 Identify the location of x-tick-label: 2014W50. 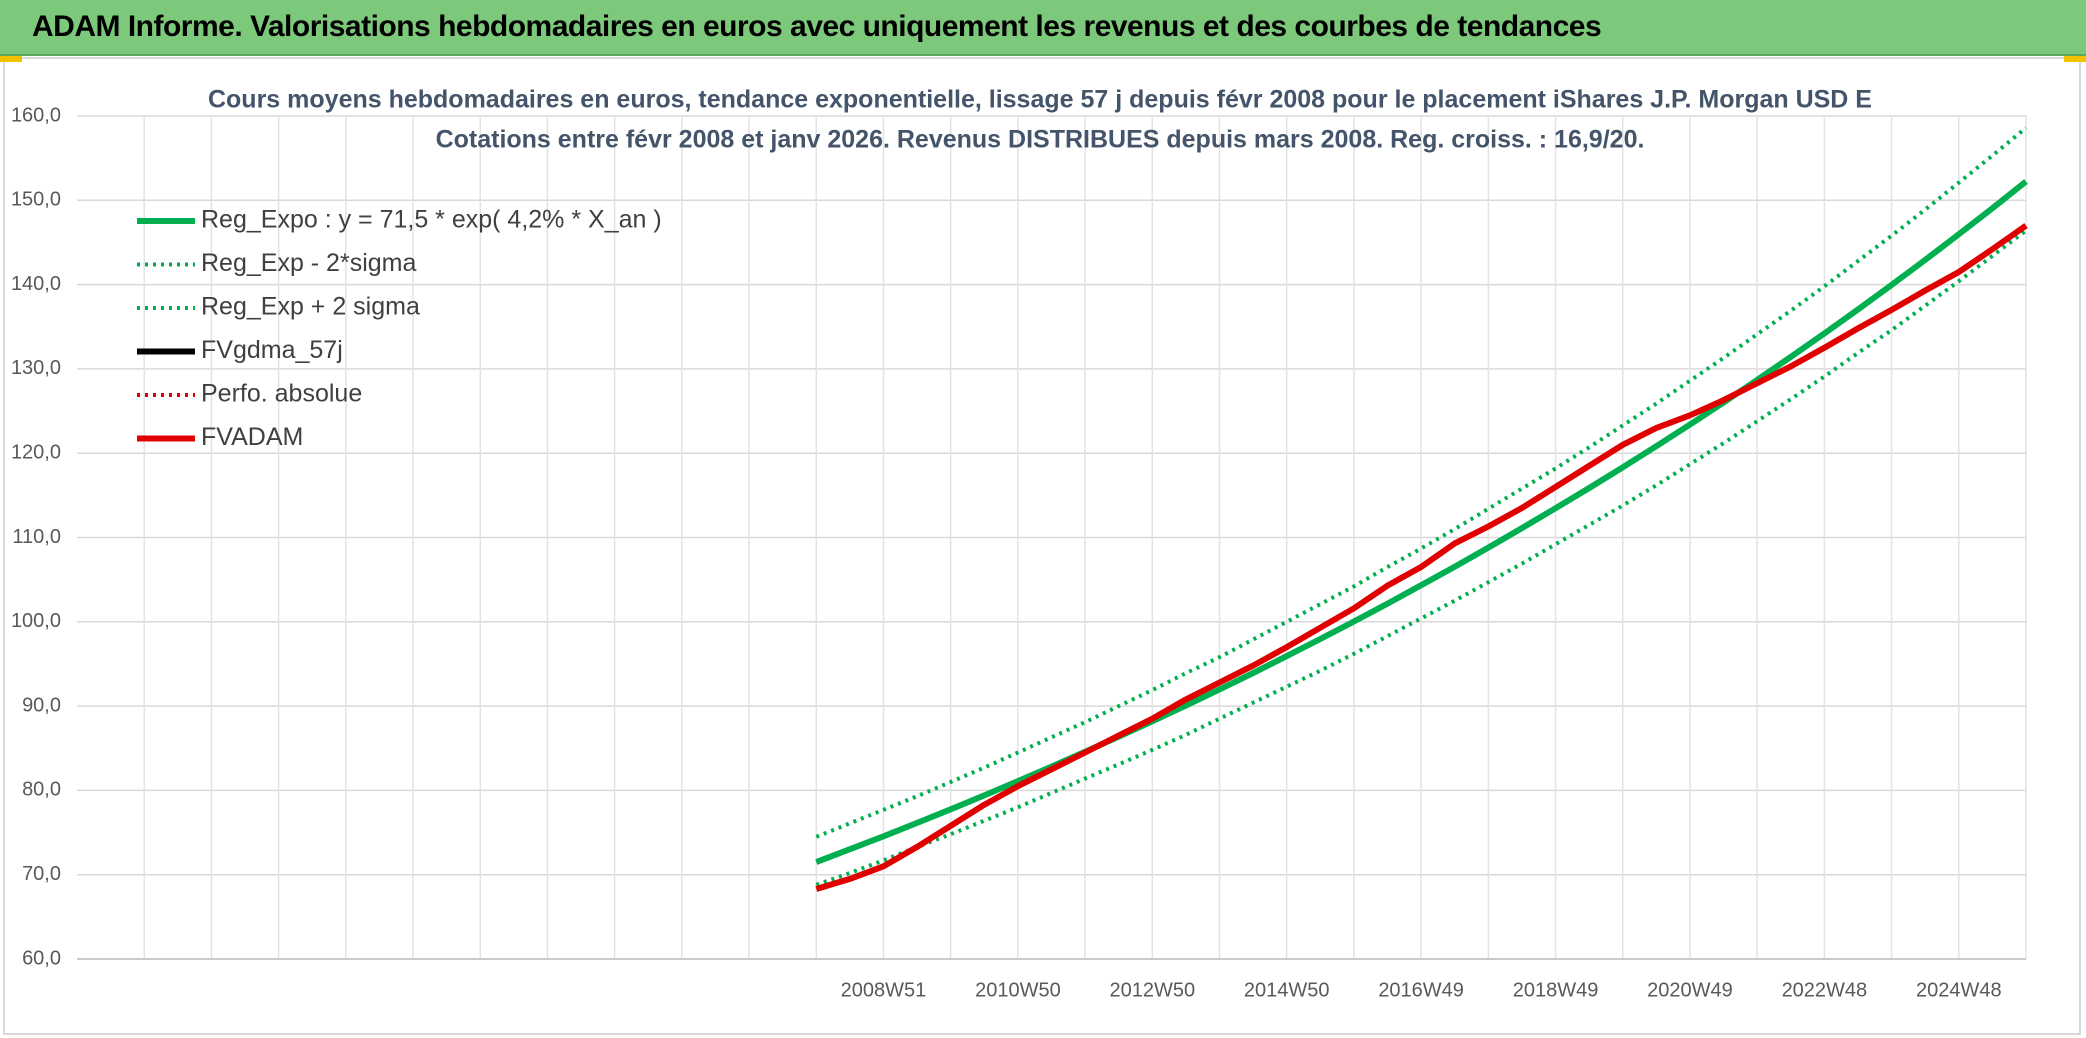
(1287, 990).